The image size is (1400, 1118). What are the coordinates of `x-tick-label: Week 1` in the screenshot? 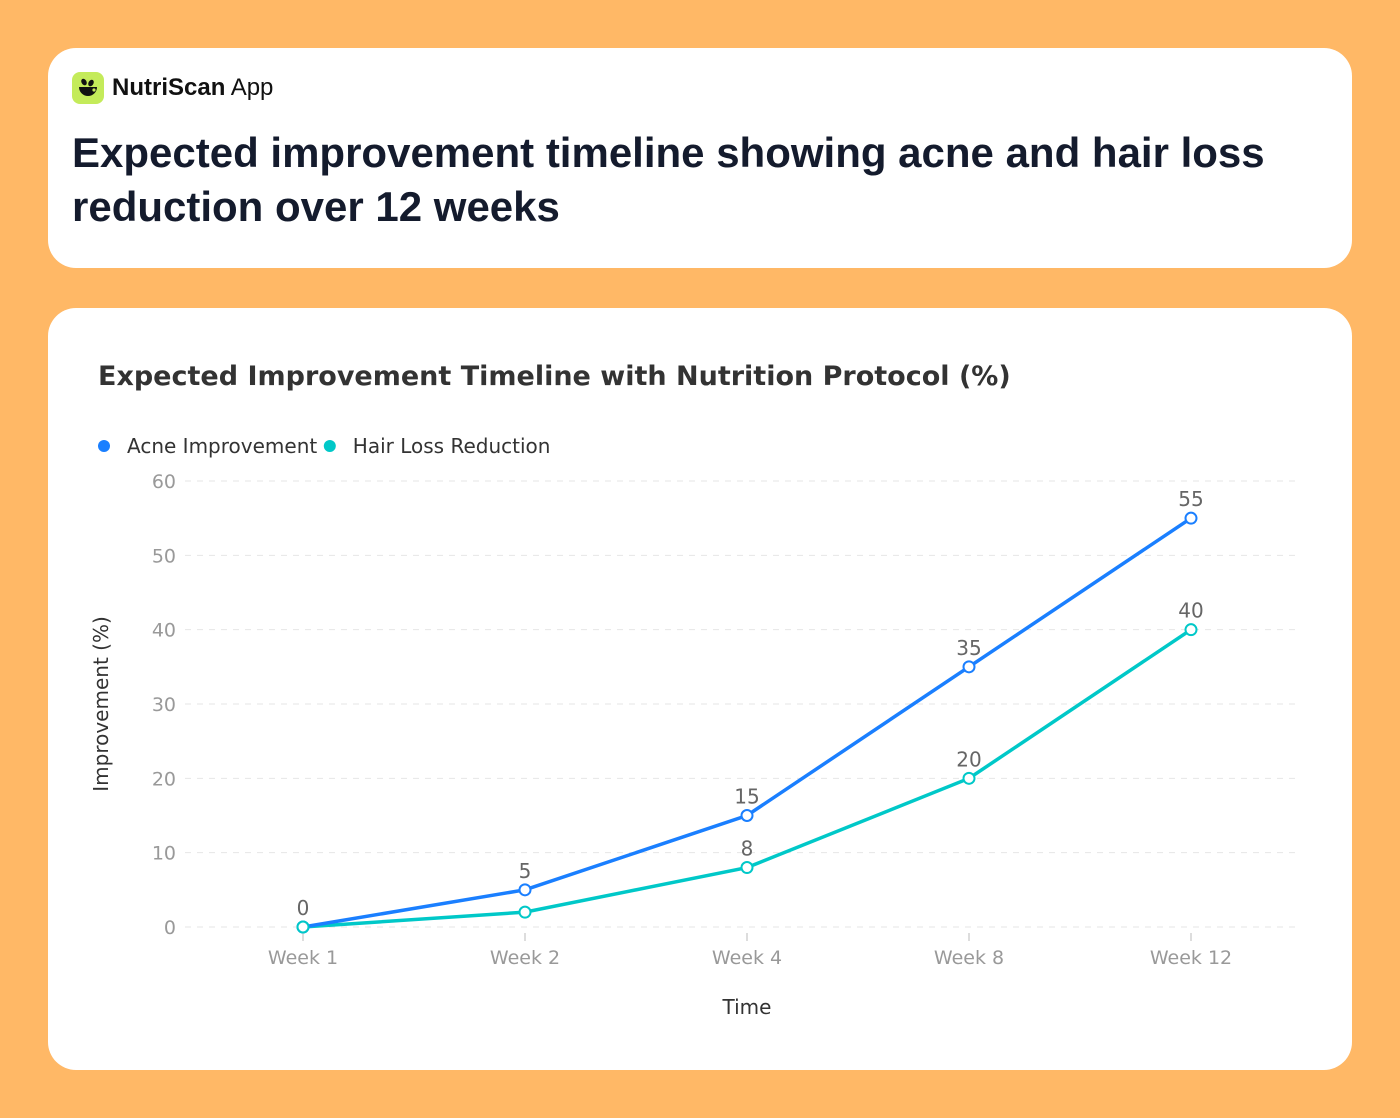 It's located at (303, 958).